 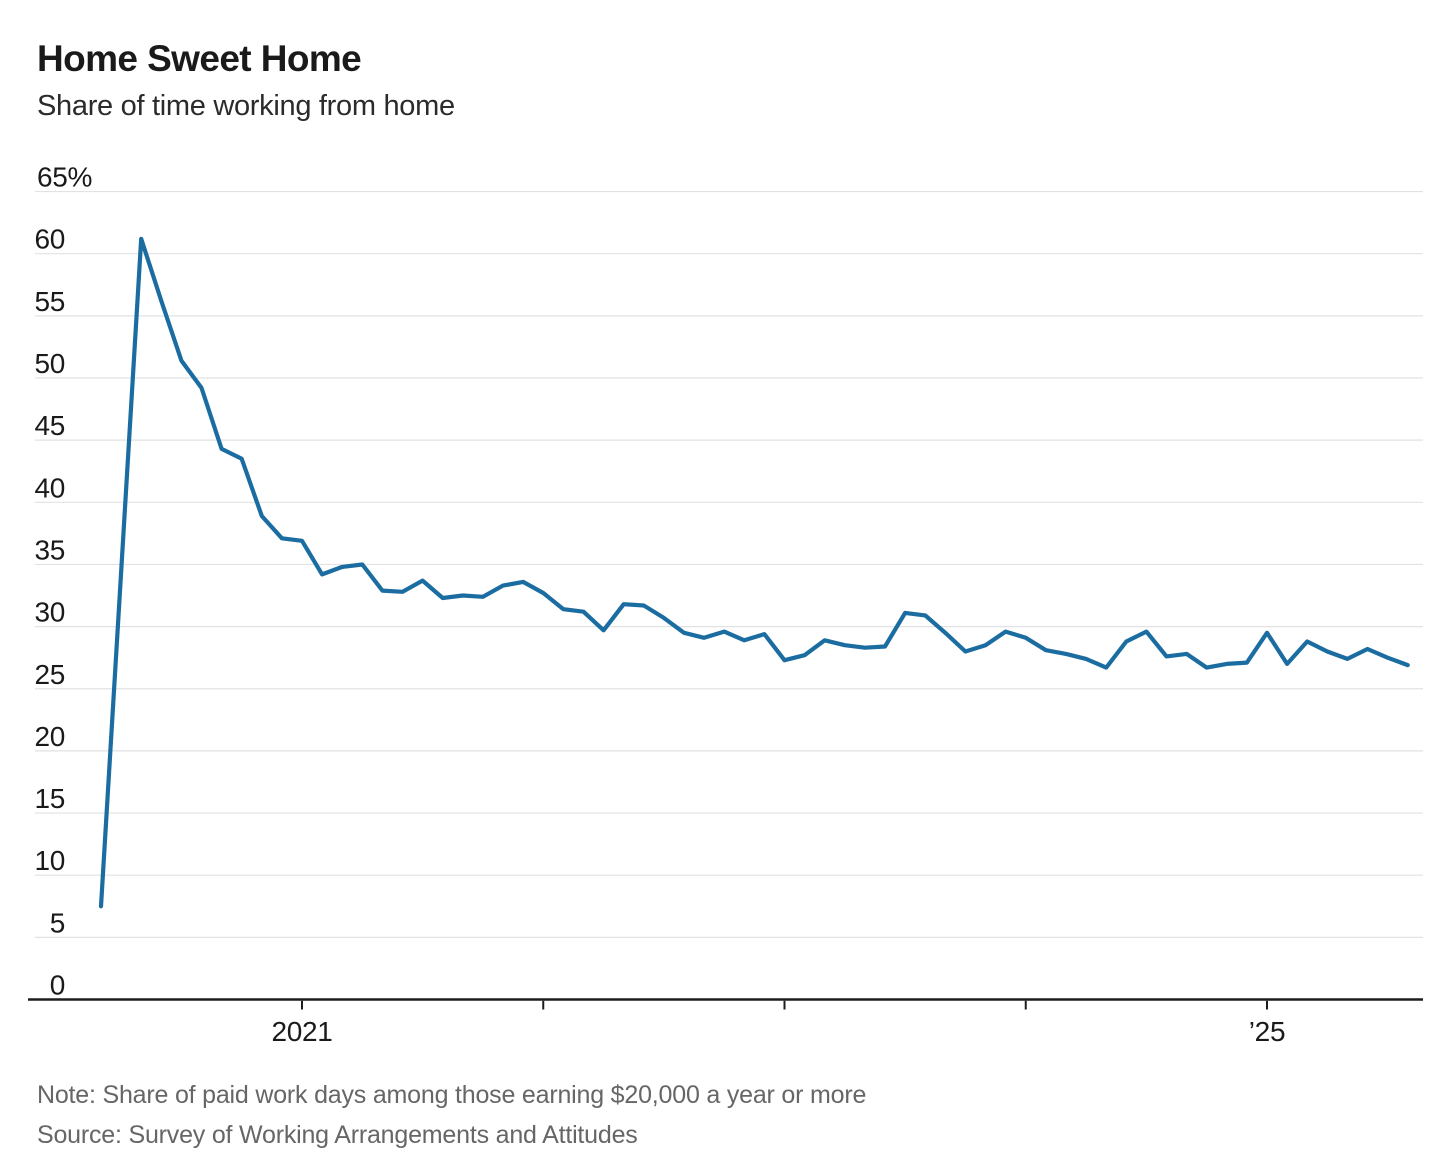 What do you see at coordinates (57, 922) in the screenshot?
I see `y-axis-label: 5` at bounding box center [57, 922].